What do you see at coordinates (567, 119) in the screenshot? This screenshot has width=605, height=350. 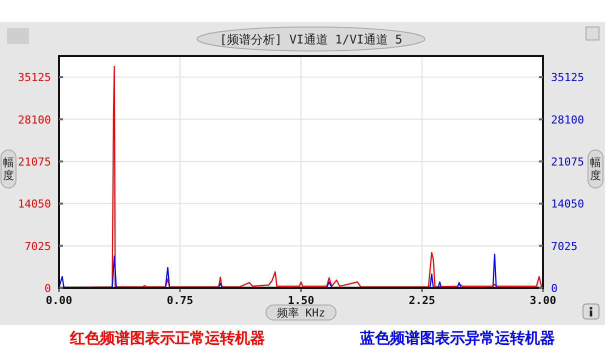 I see `y2-tick-label: 28100` at bounding box center [567, 119].